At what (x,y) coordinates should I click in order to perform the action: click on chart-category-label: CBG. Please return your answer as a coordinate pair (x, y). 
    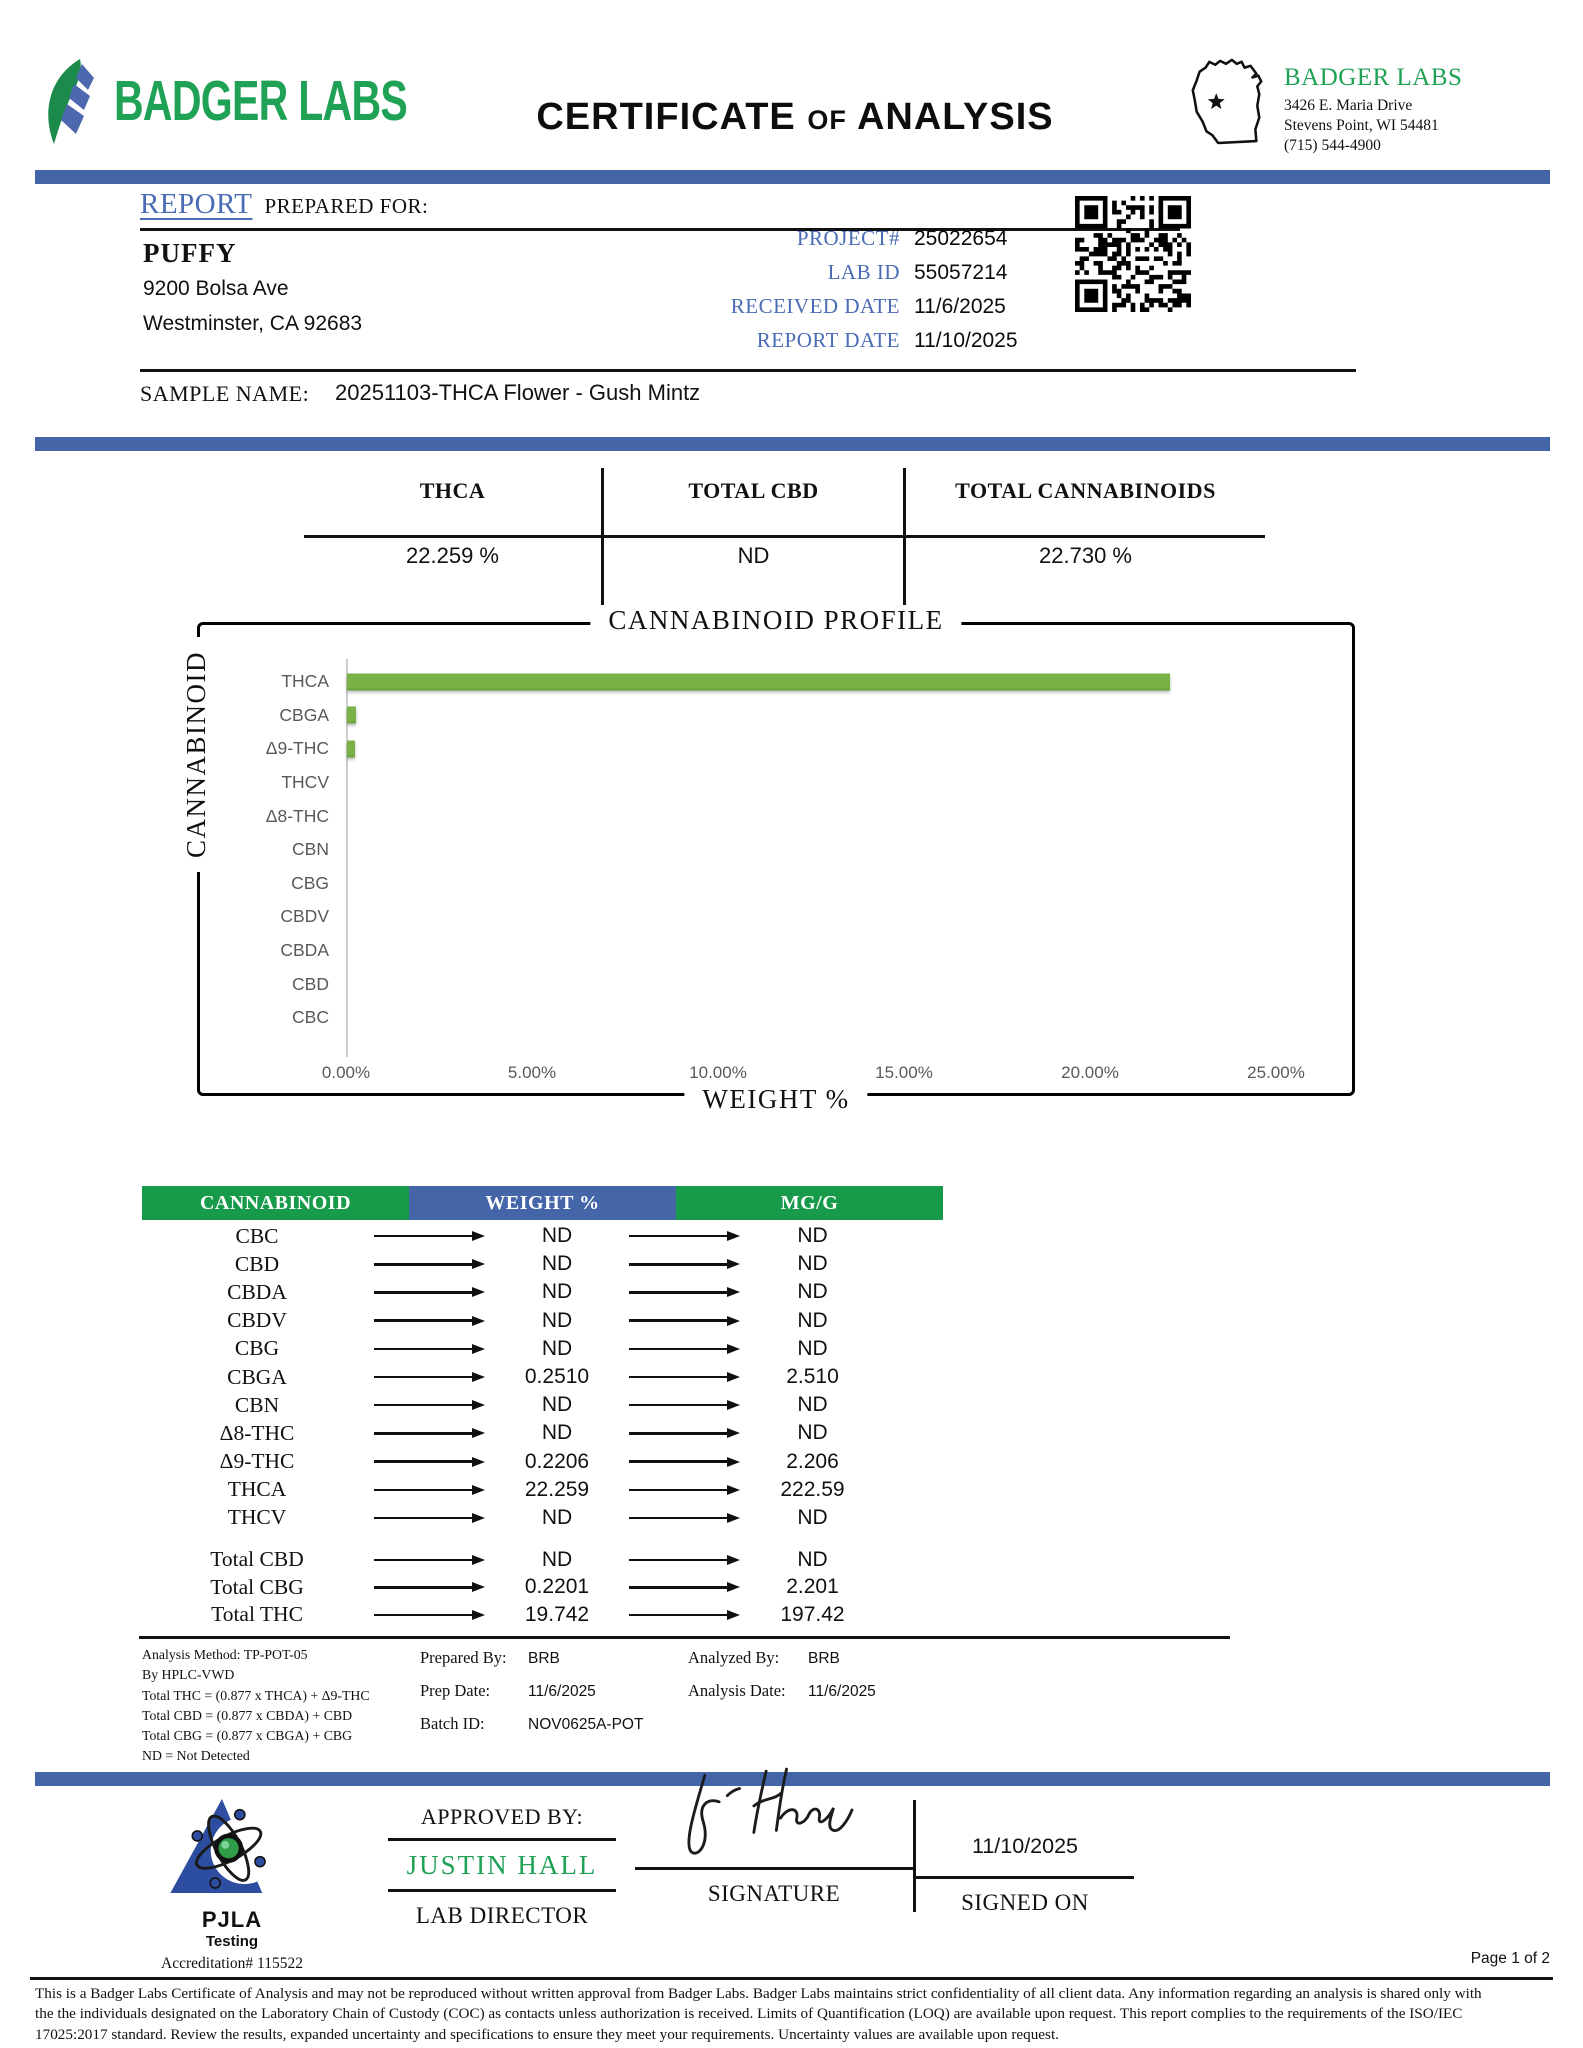
    Looking at the image, I should click on (310, 882).